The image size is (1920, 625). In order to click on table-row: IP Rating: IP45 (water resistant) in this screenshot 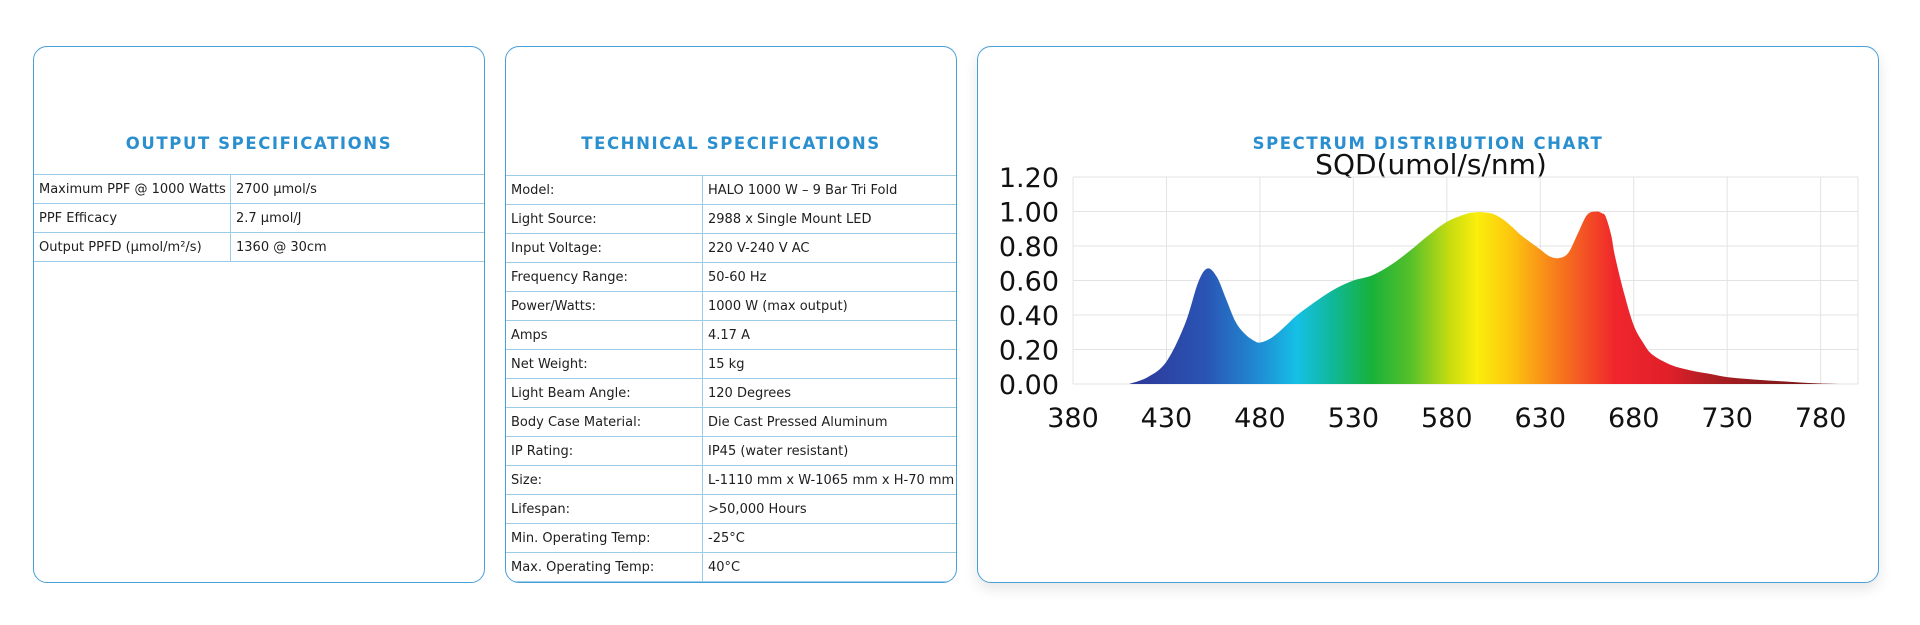, I will do `click(731, 451)`.